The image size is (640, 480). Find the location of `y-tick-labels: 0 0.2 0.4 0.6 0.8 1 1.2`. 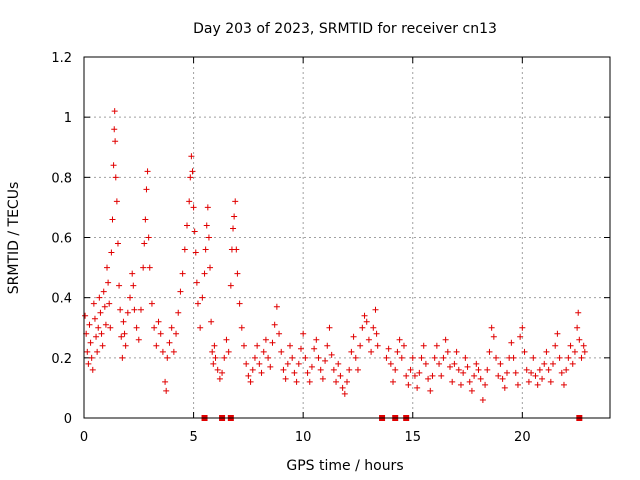

y-tick-labels: 0 0.2 0.4 0.6 0.8 1 1.2 is located at coordinates (61, 239).